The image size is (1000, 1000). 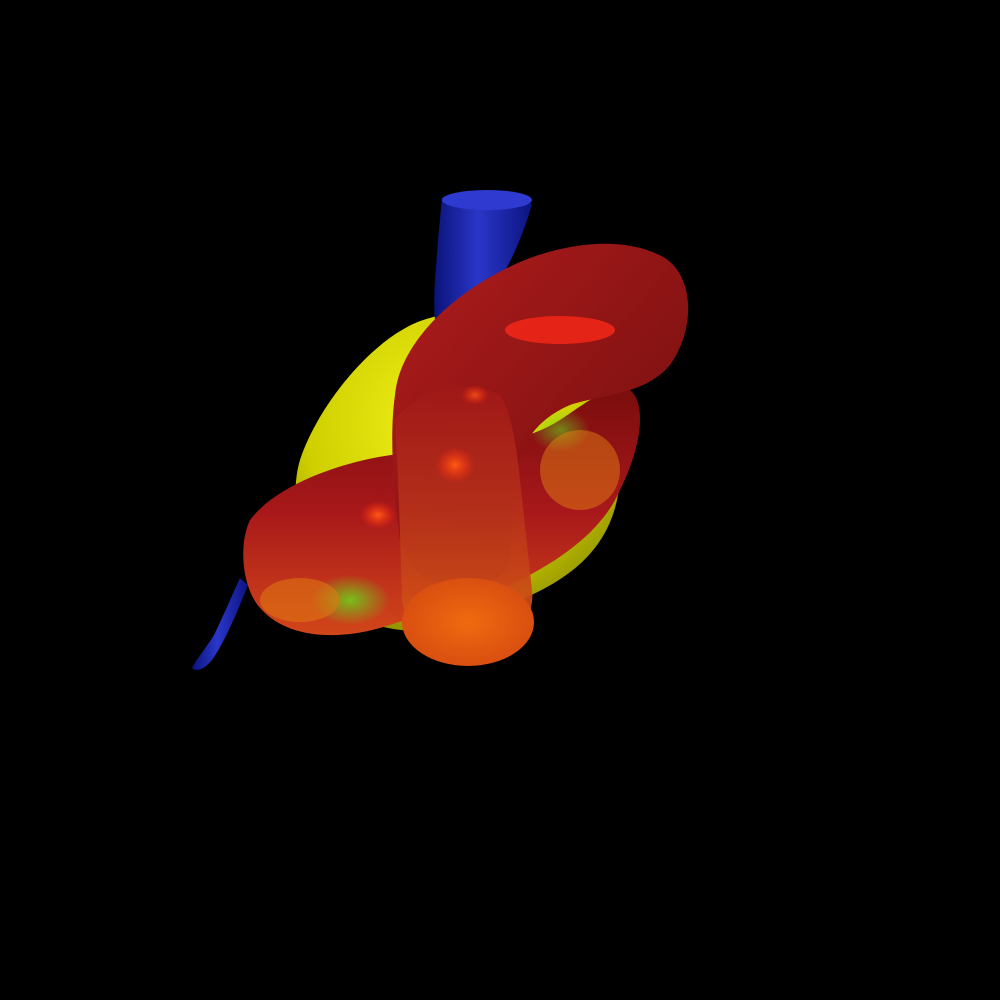 I want to click on heat-patch-orange, so click(x=300, y=600).